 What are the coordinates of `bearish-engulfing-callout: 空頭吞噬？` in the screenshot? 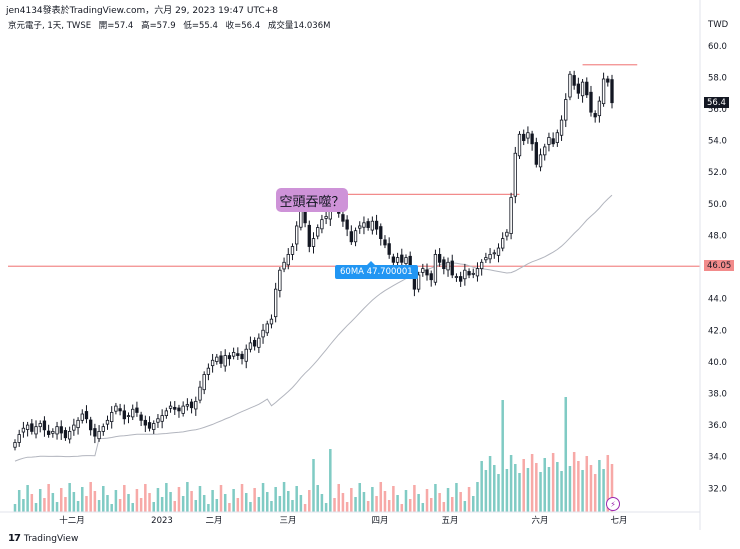 It's located at (312, 200).